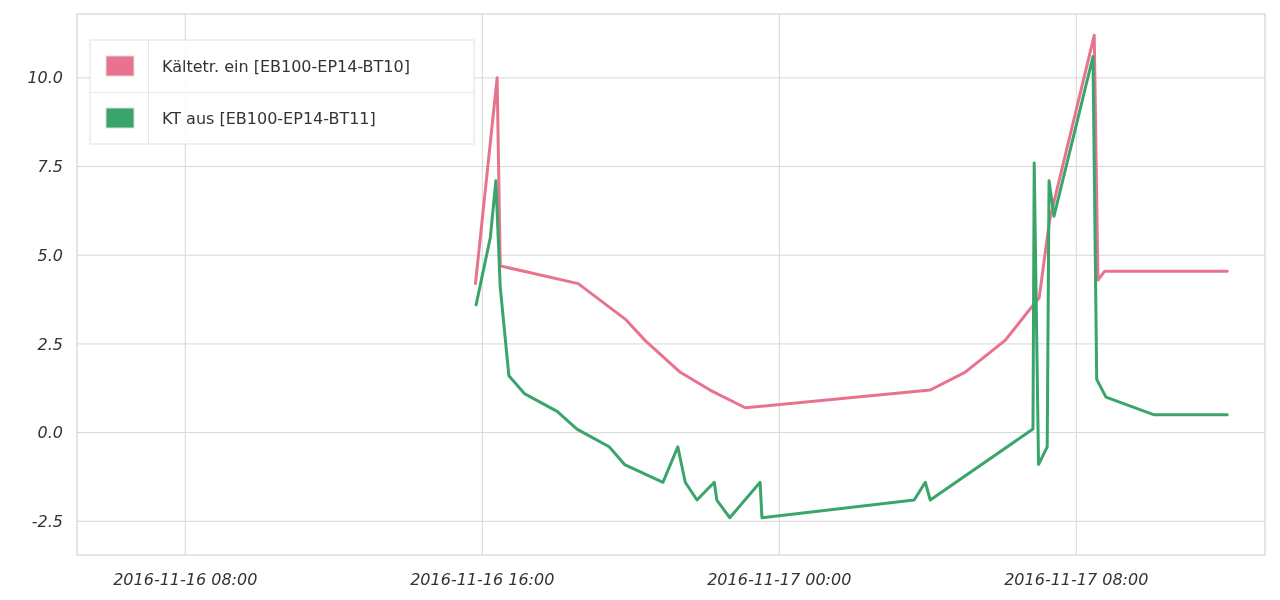 The width and height of the screenshot is (1280, 600). What do you see at coordinates (45, 78) in the screenshot?
I see `y-tick-label: 10.0` at bounding box center [45, 78].